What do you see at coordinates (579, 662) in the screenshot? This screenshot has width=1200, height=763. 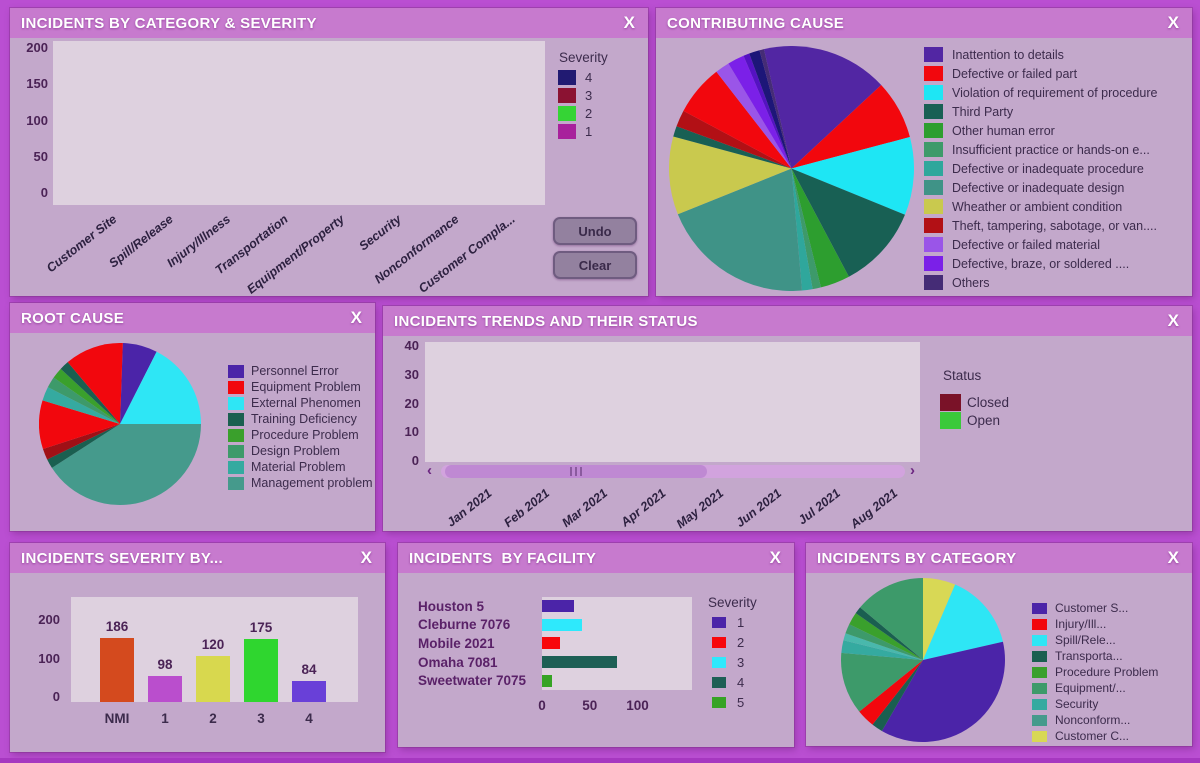 I see `bar-Omaha 7081` at bounding box center [579, 662].